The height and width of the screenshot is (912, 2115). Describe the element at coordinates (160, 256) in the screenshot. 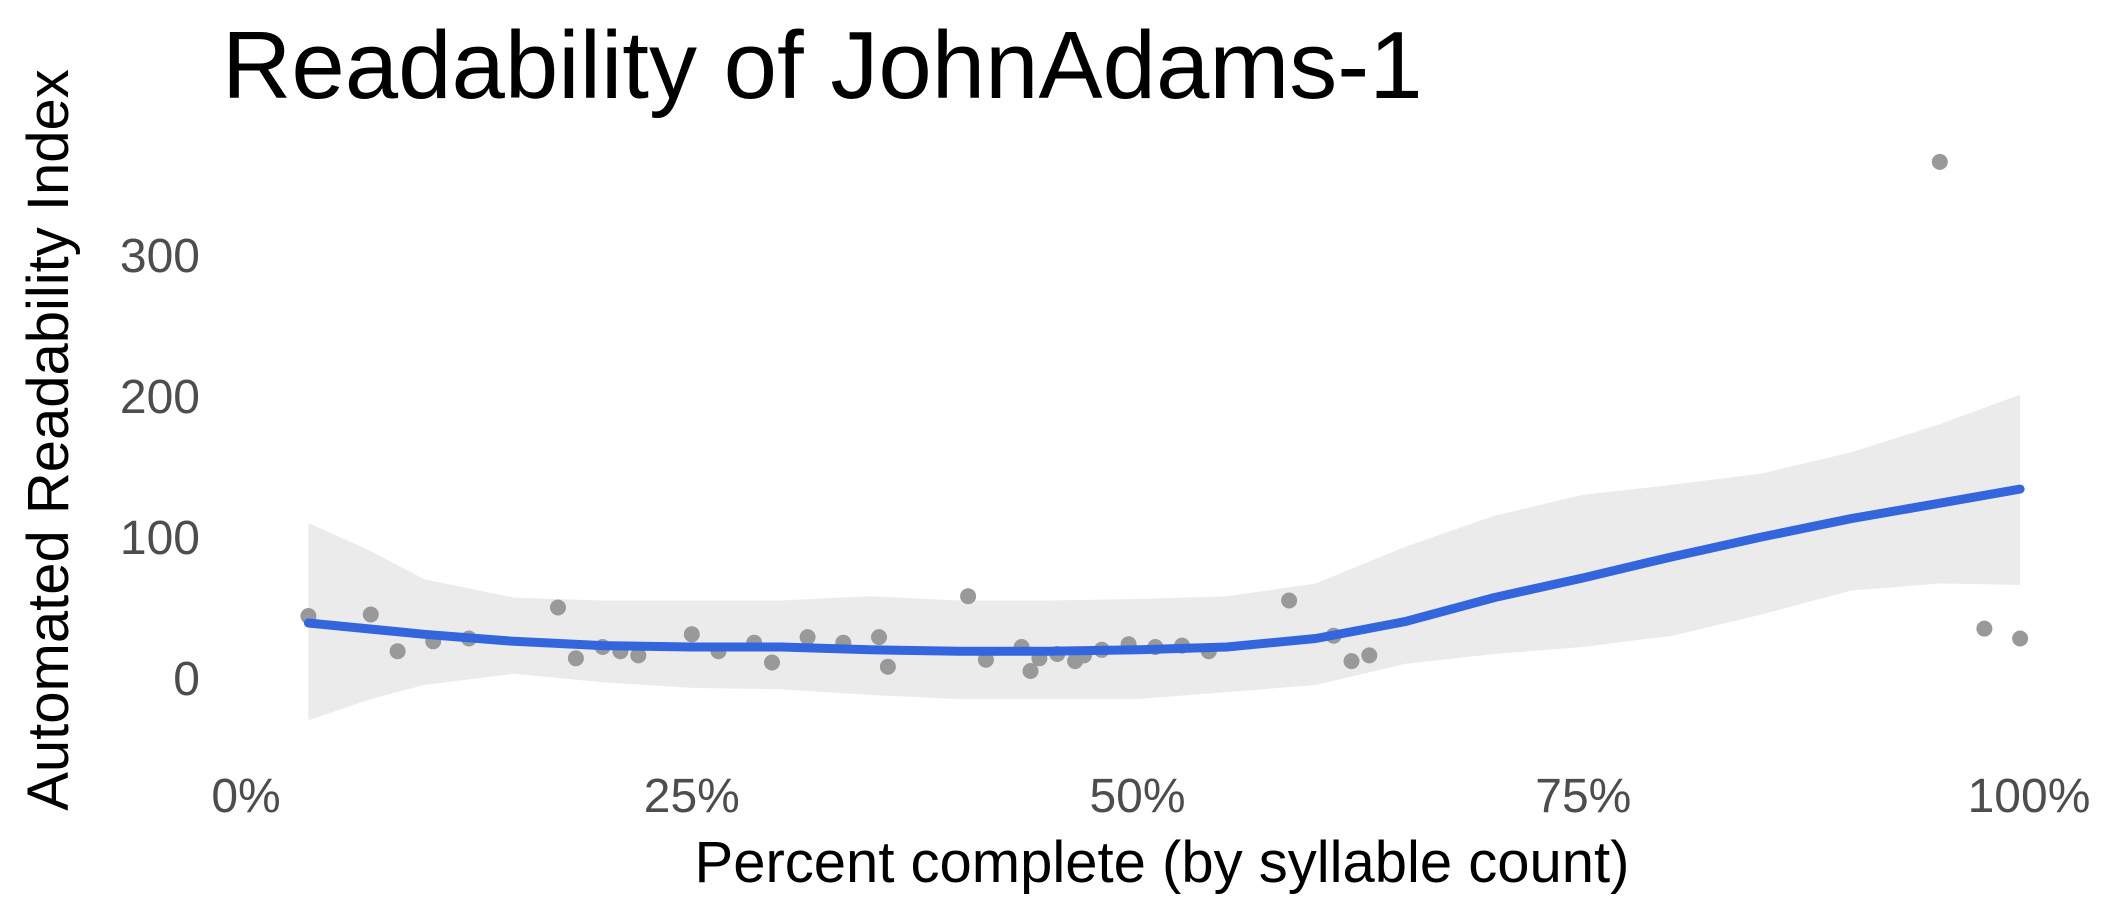

I see `y-tick-label: 300` at that location.